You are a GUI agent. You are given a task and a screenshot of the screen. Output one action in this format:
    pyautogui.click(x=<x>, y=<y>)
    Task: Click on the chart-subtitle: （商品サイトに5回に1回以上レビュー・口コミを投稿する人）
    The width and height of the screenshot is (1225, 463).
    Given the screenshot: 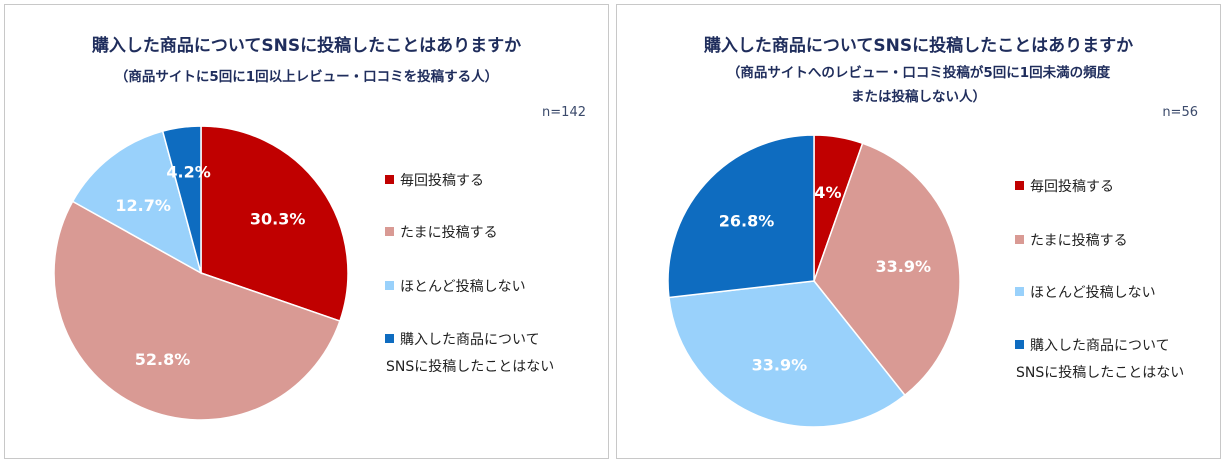 What is the action you would take?
    pyautogui.click(x=306, y=77)
    